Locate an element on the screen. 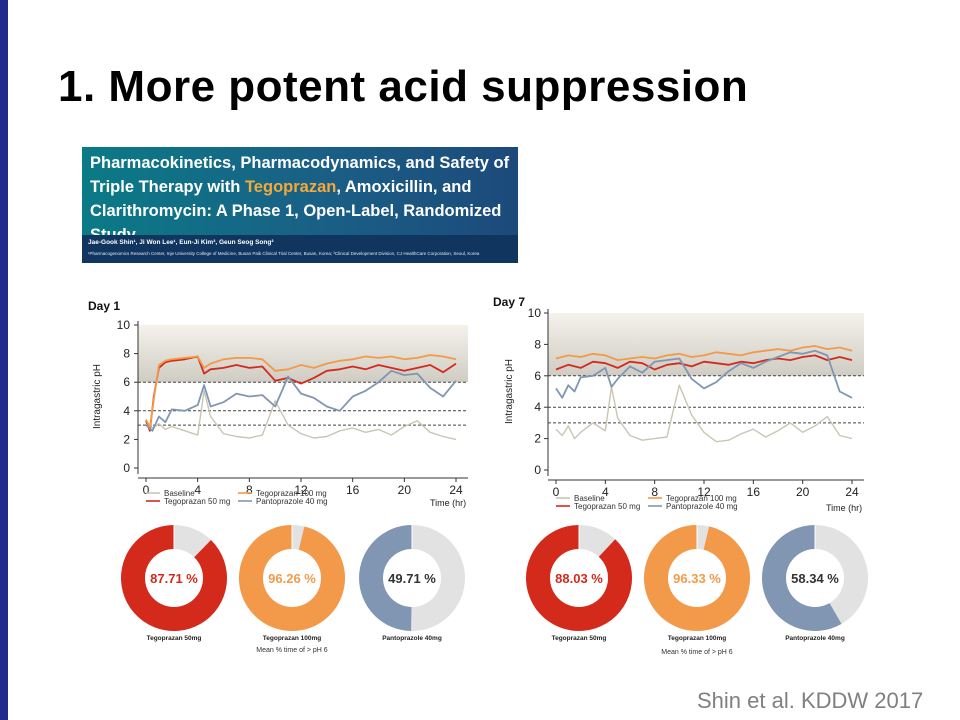  donut-value-label: 96.33 % is located at coordinates (697, 578).